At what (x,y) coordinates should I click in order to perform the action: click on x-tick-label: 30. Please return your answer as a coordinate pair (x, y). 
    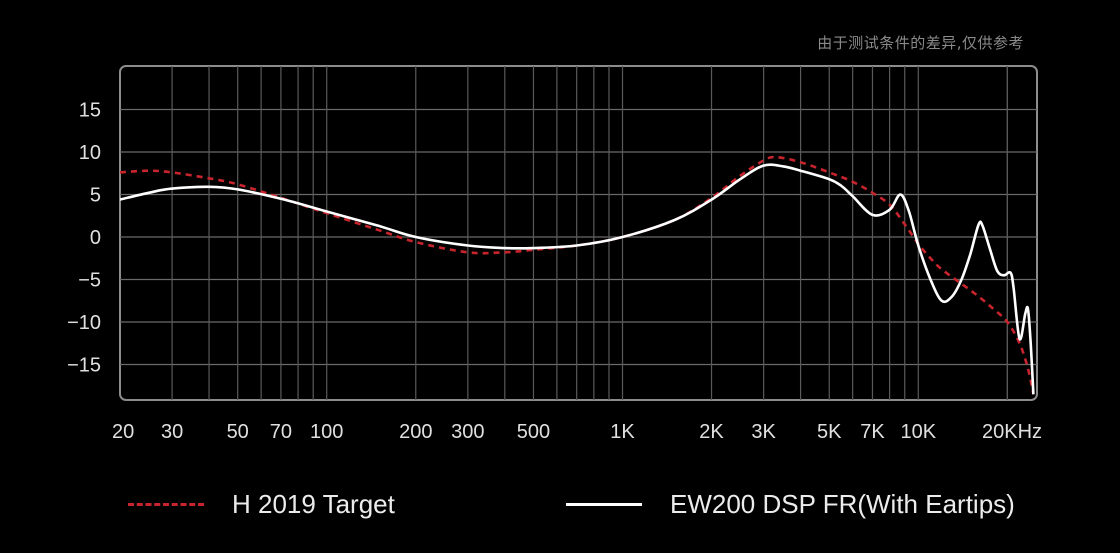
    Looking at the image, I should click on (172, 432).